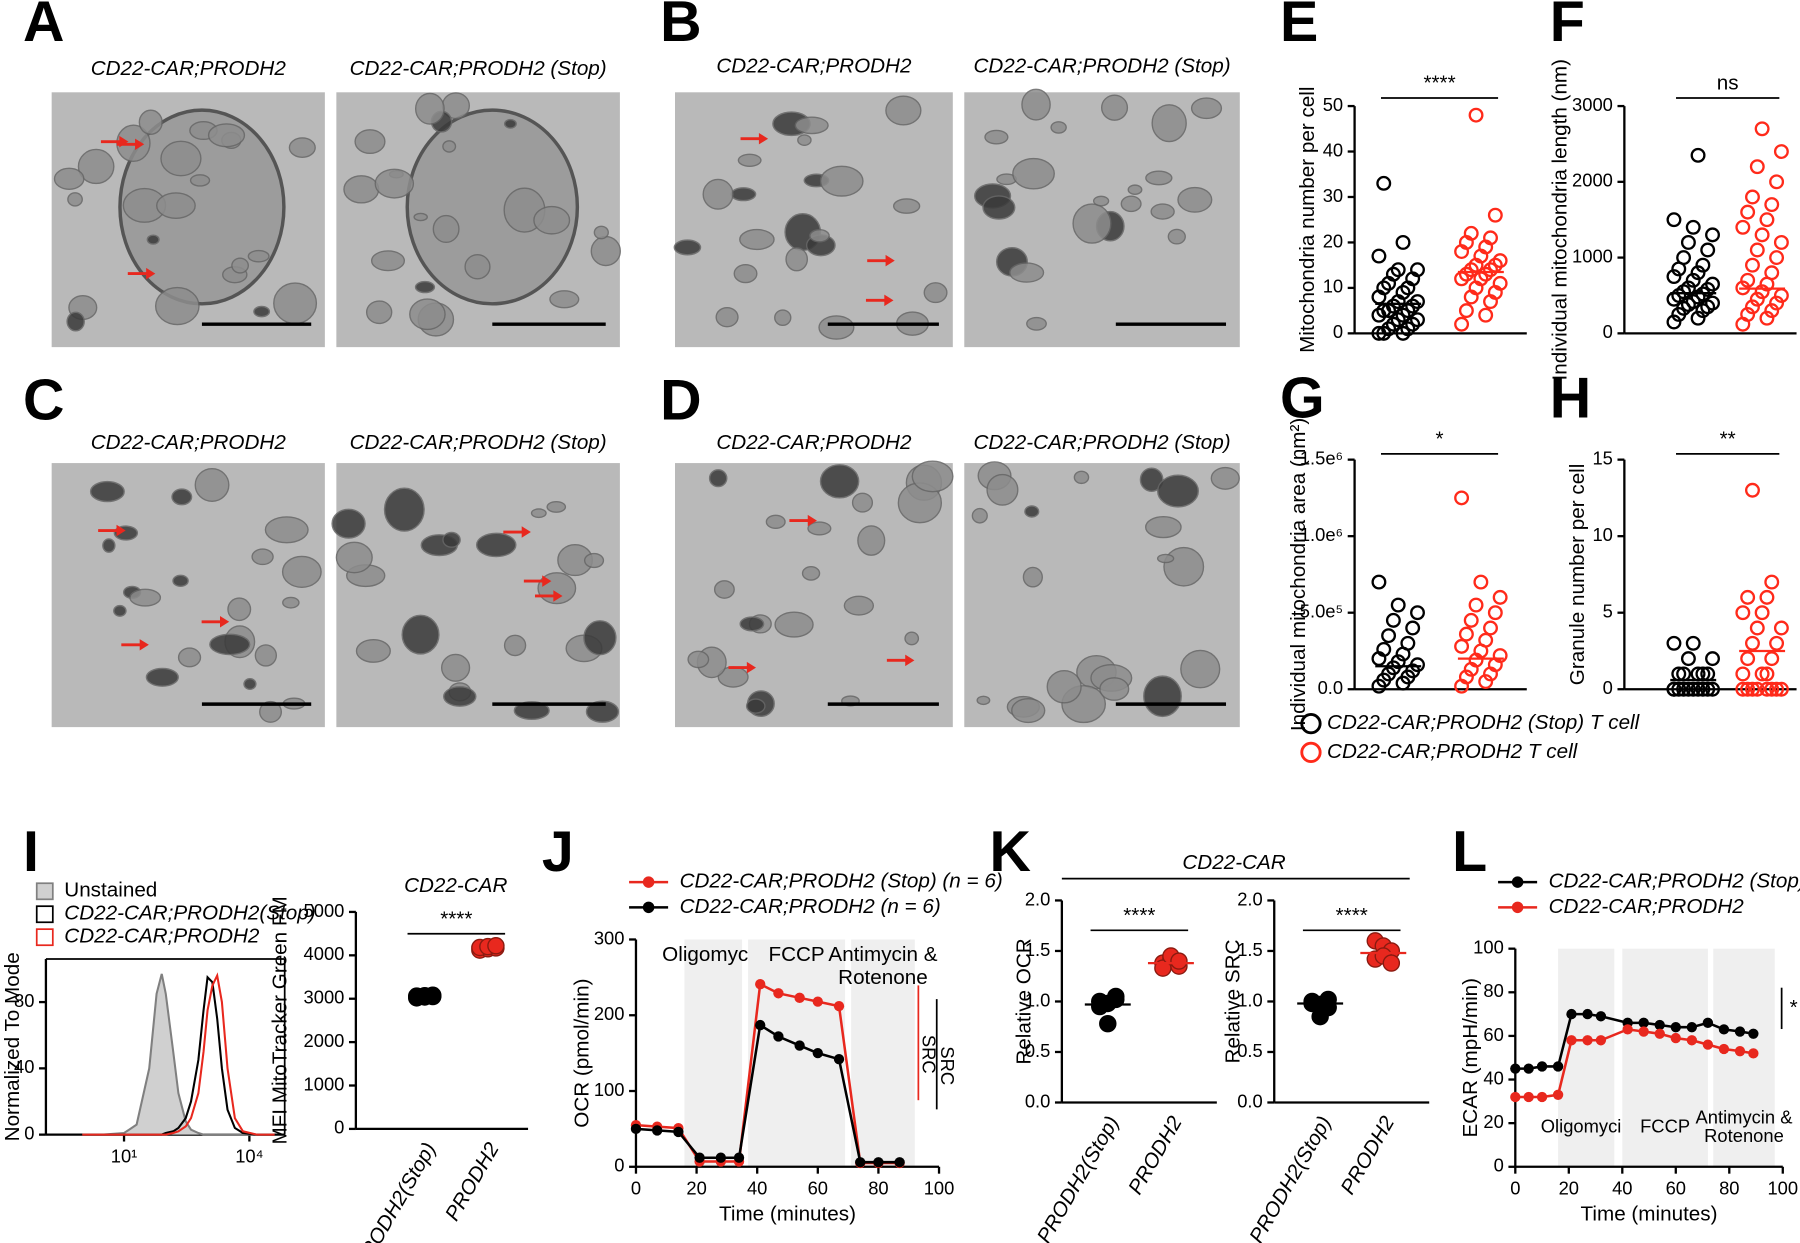  What do you see at coordinates (44, 914) in the screenshot?
I see `legend-swatch` at bounding box center [44, 914].